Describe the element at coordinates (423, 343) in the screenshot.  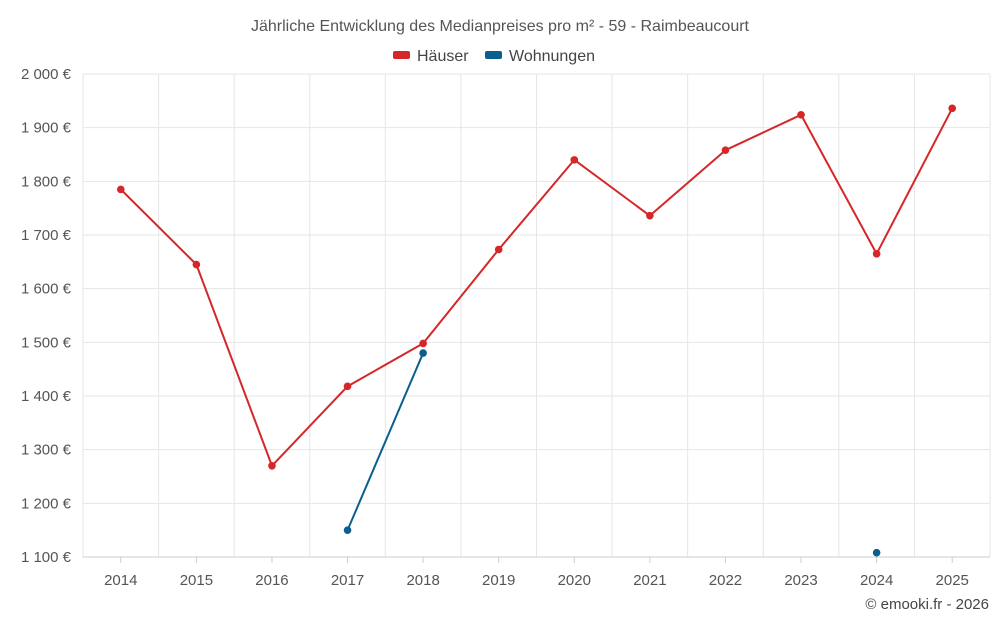
I see `data-point-haeuser-2018` at that location.